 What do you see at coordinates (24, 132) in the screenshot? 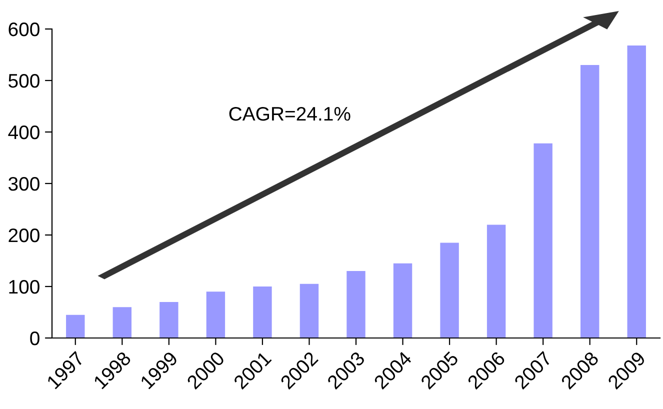
I see `y-tick-label: 400` at bounding box center [24, 132].